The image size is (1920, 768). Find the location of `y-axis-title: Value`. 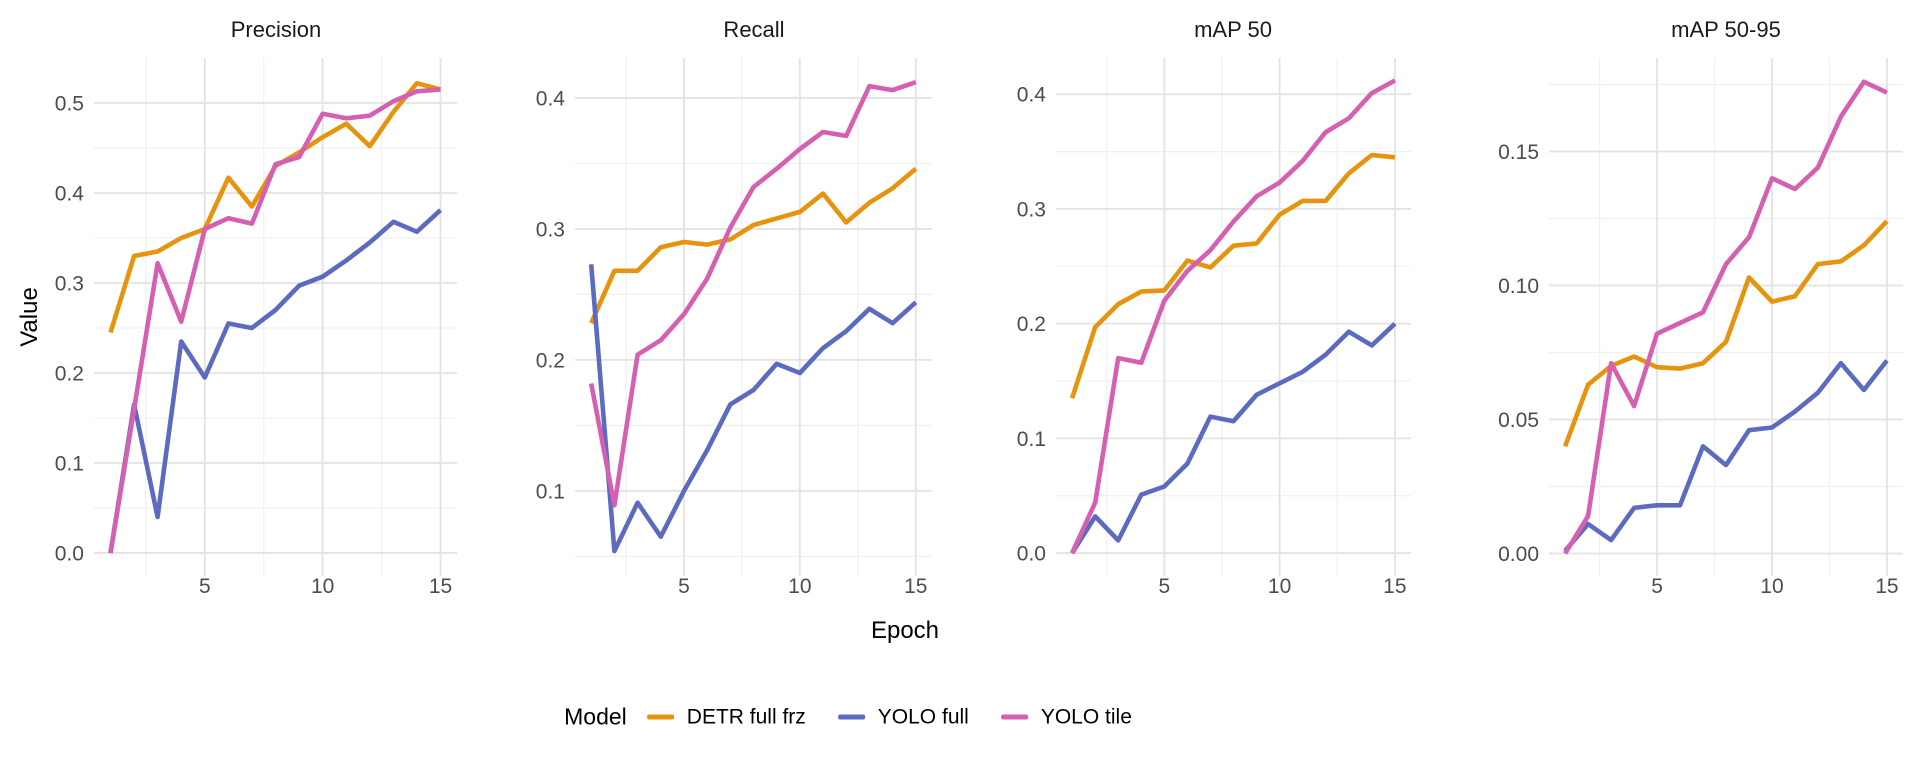

y-axis-title: Value is located at coordinates (29, 317).